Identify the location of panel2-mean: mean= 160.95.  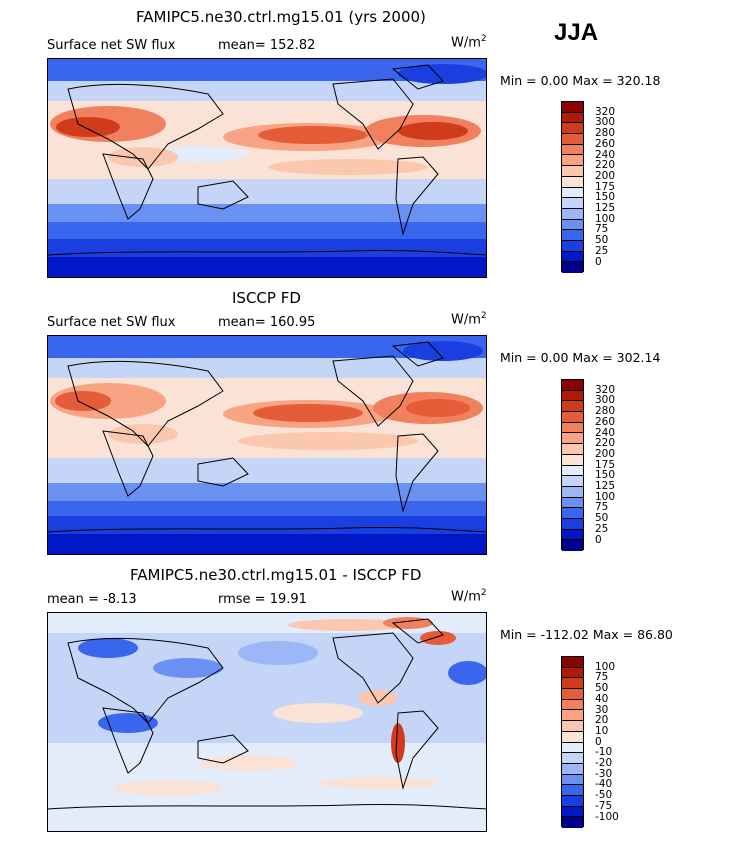
(267, 322).